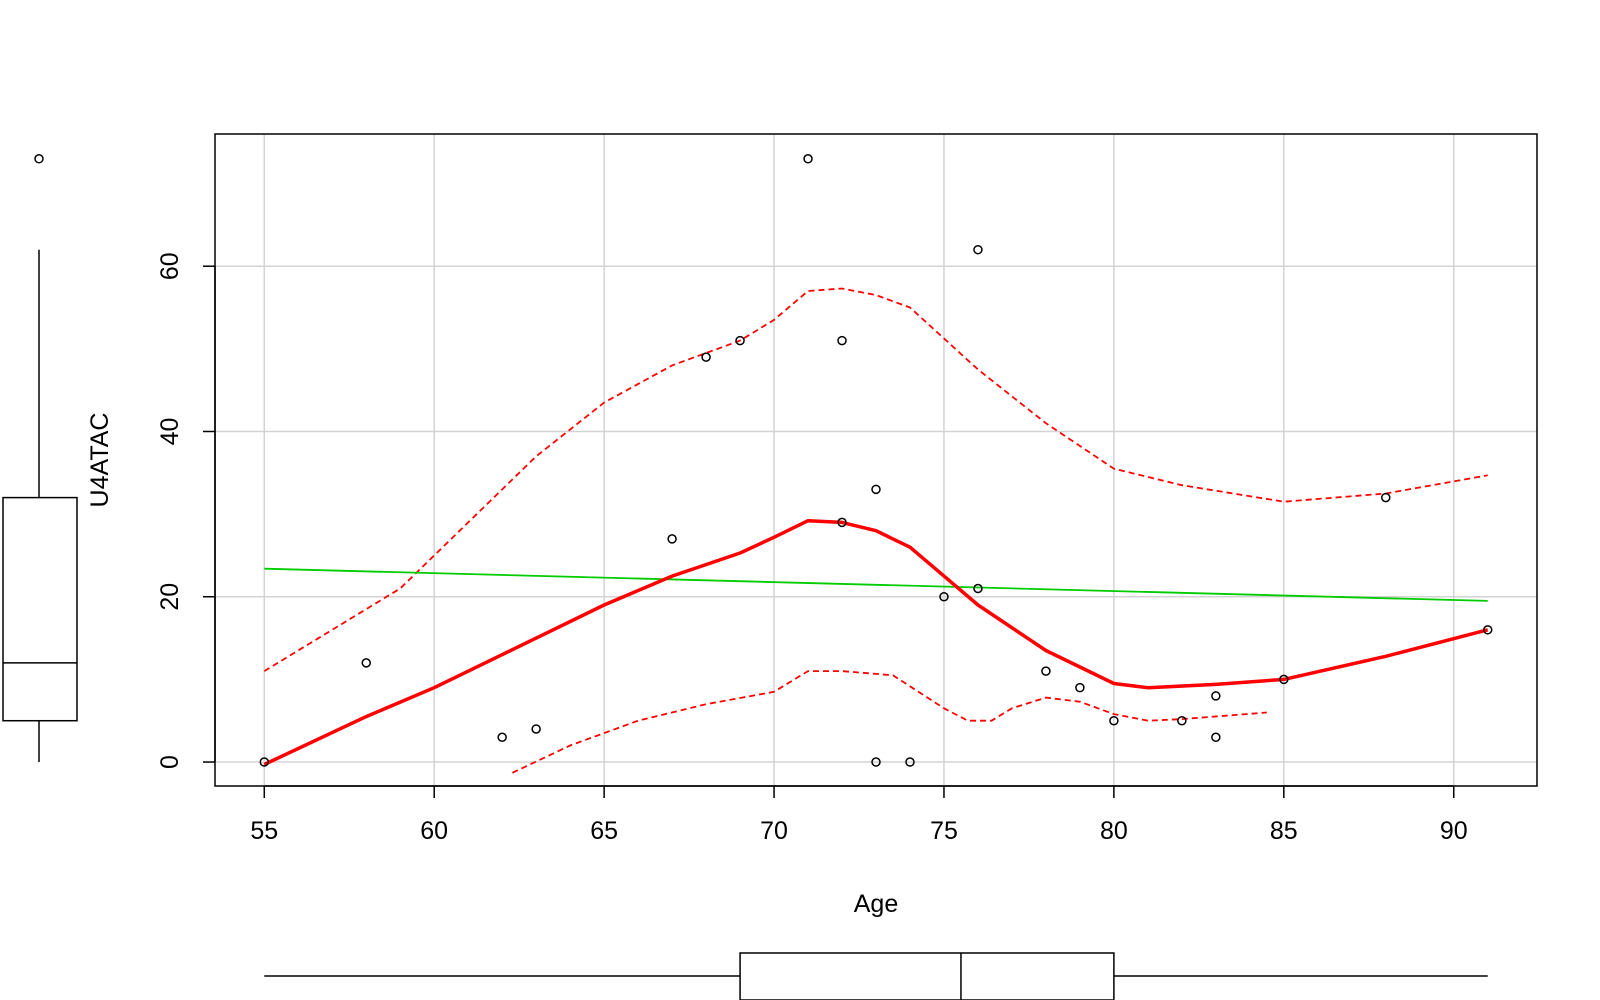 This screenshot has height=1000, width=1600. I want to click on y-box-outlier, so click(39, 159).